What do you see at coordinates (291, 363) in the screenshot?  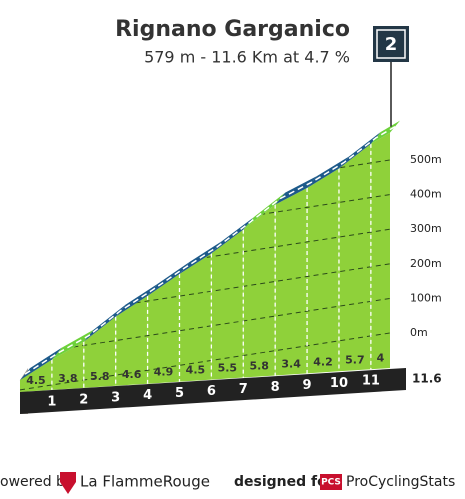 I see `gradient-label: 3.4` at bounding box center [291, 363].